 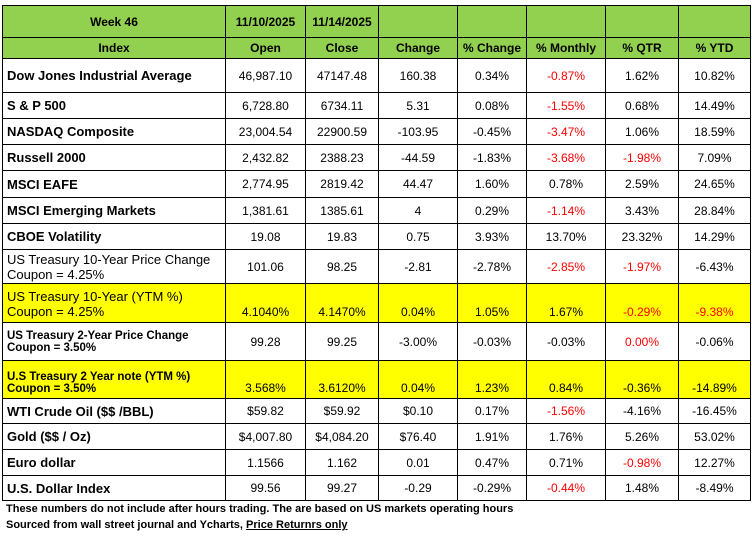 I want to click on value-cell: -1.55%, so click(x=566, y=105).